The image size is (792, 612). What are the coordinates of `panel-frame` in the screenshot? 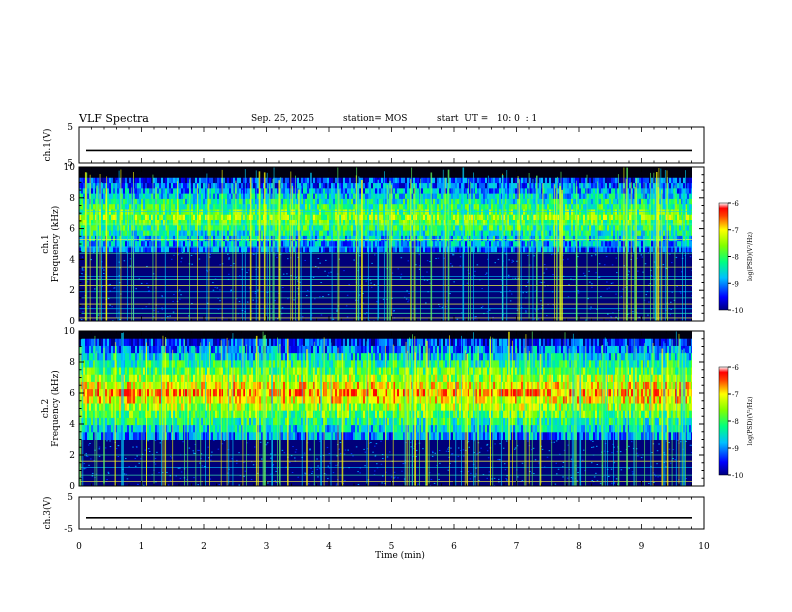 It's located at (391, 145).